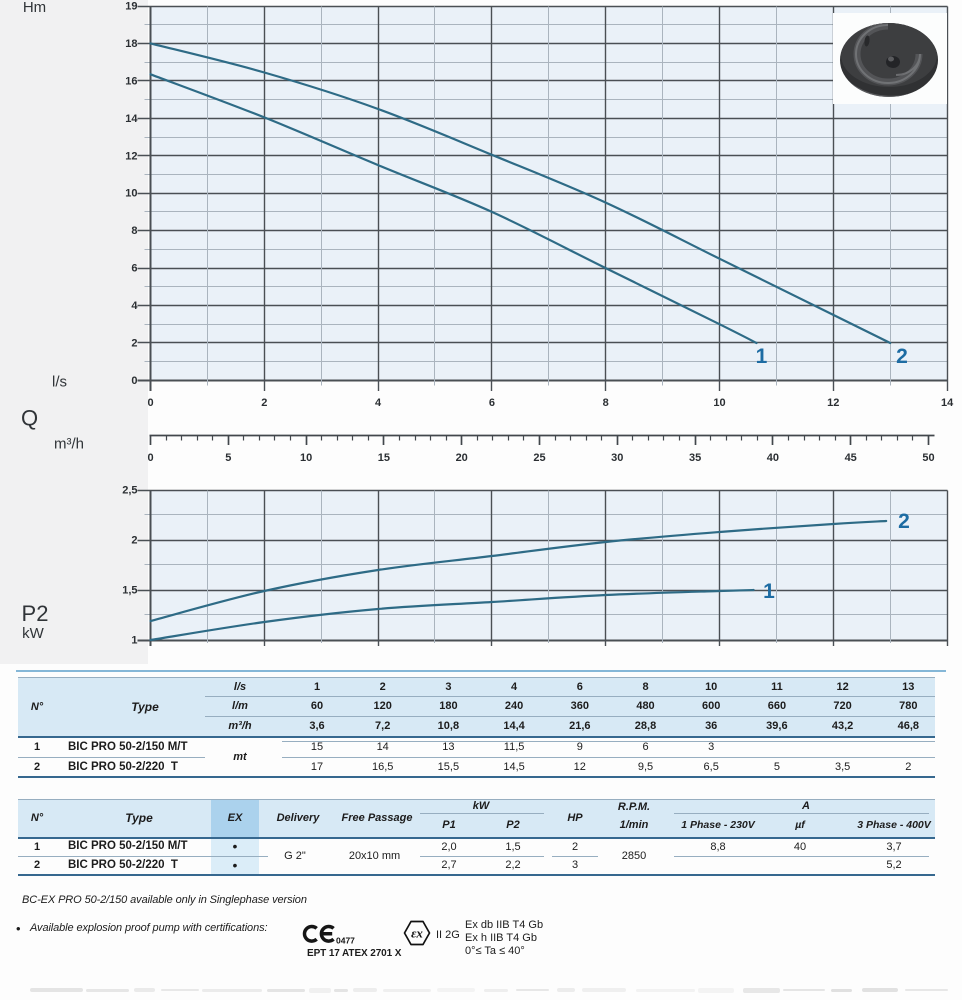 Image resolution: width=962 pixels, height=1000 pixels. Describe the element at coordinates (131, 7) in the screenshot. I see `svg-text: 19` at that location.